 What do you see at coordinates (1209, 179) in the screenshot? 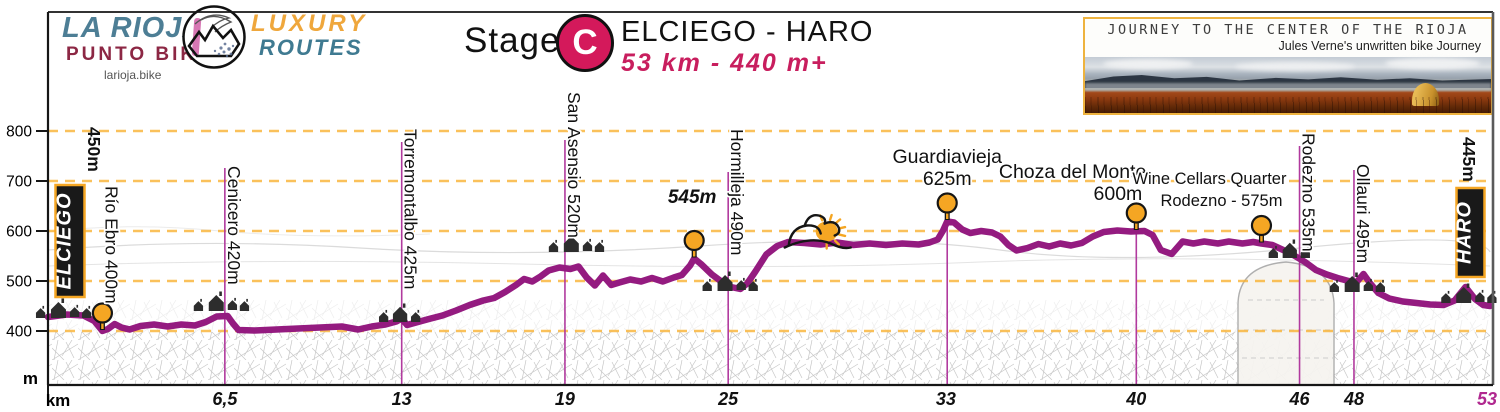
I see `waypoint-label-wine-cellars: Wine Cellars Quarter` at bounding box center [1209, 179].